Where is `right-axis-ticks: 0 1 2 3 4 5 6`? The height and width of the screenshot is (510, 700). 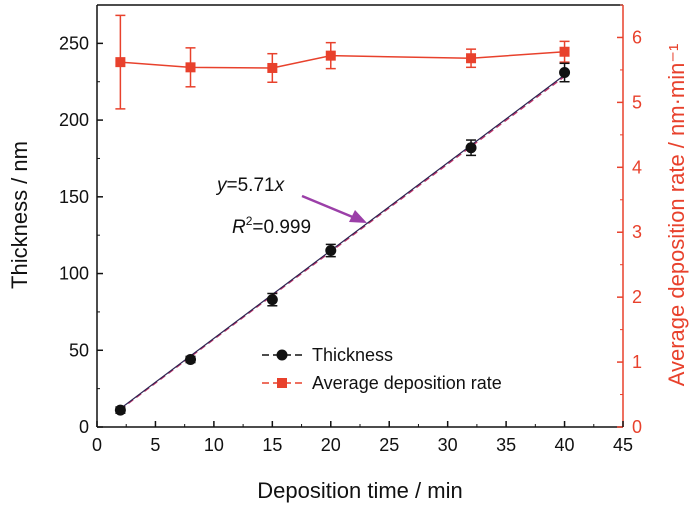
right-axis-ticks: 0 1 2 3 4 5 6 is located at coordinates (629, 220).